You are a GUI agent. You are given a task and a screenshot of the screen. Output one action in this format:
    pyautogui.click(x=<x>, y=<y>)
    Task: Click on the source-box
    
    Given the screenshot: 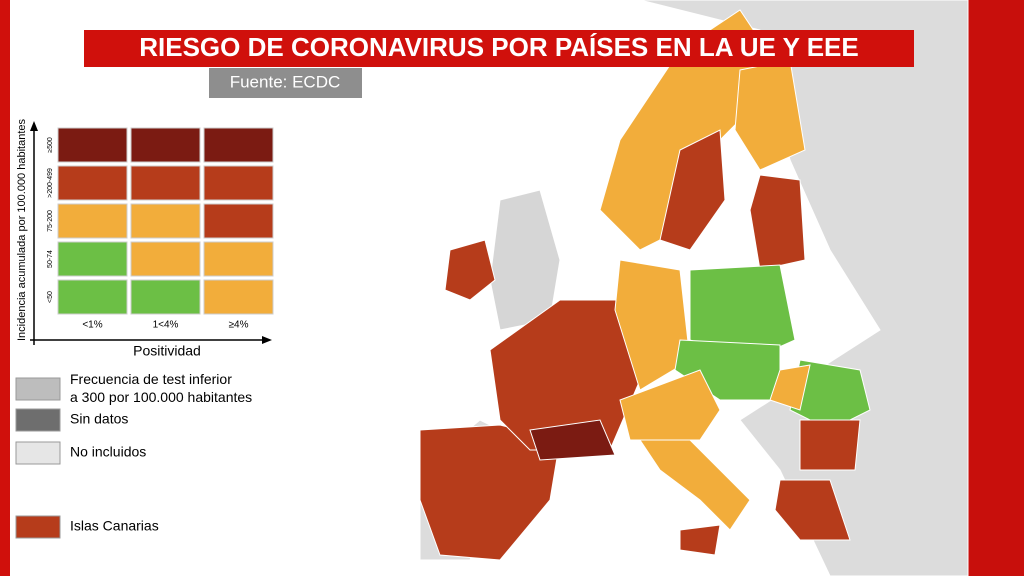 What is the action you would take?
    pyautogui.click(x=285, y=83)
    